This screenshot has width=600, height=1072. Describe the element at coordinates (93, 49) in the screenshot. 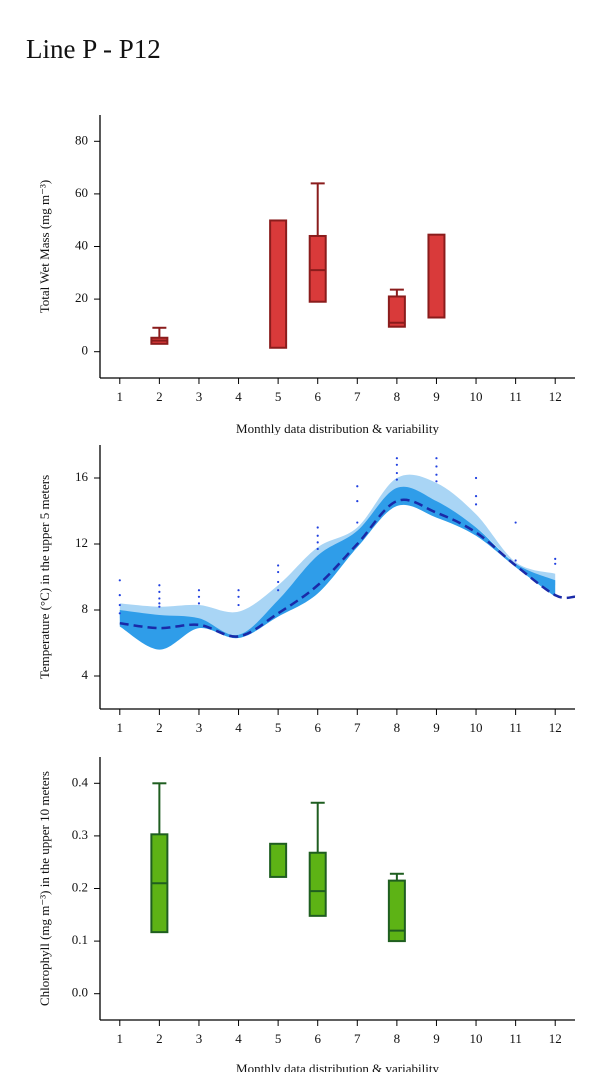

I see `page-title: Line P - P12` at that location.